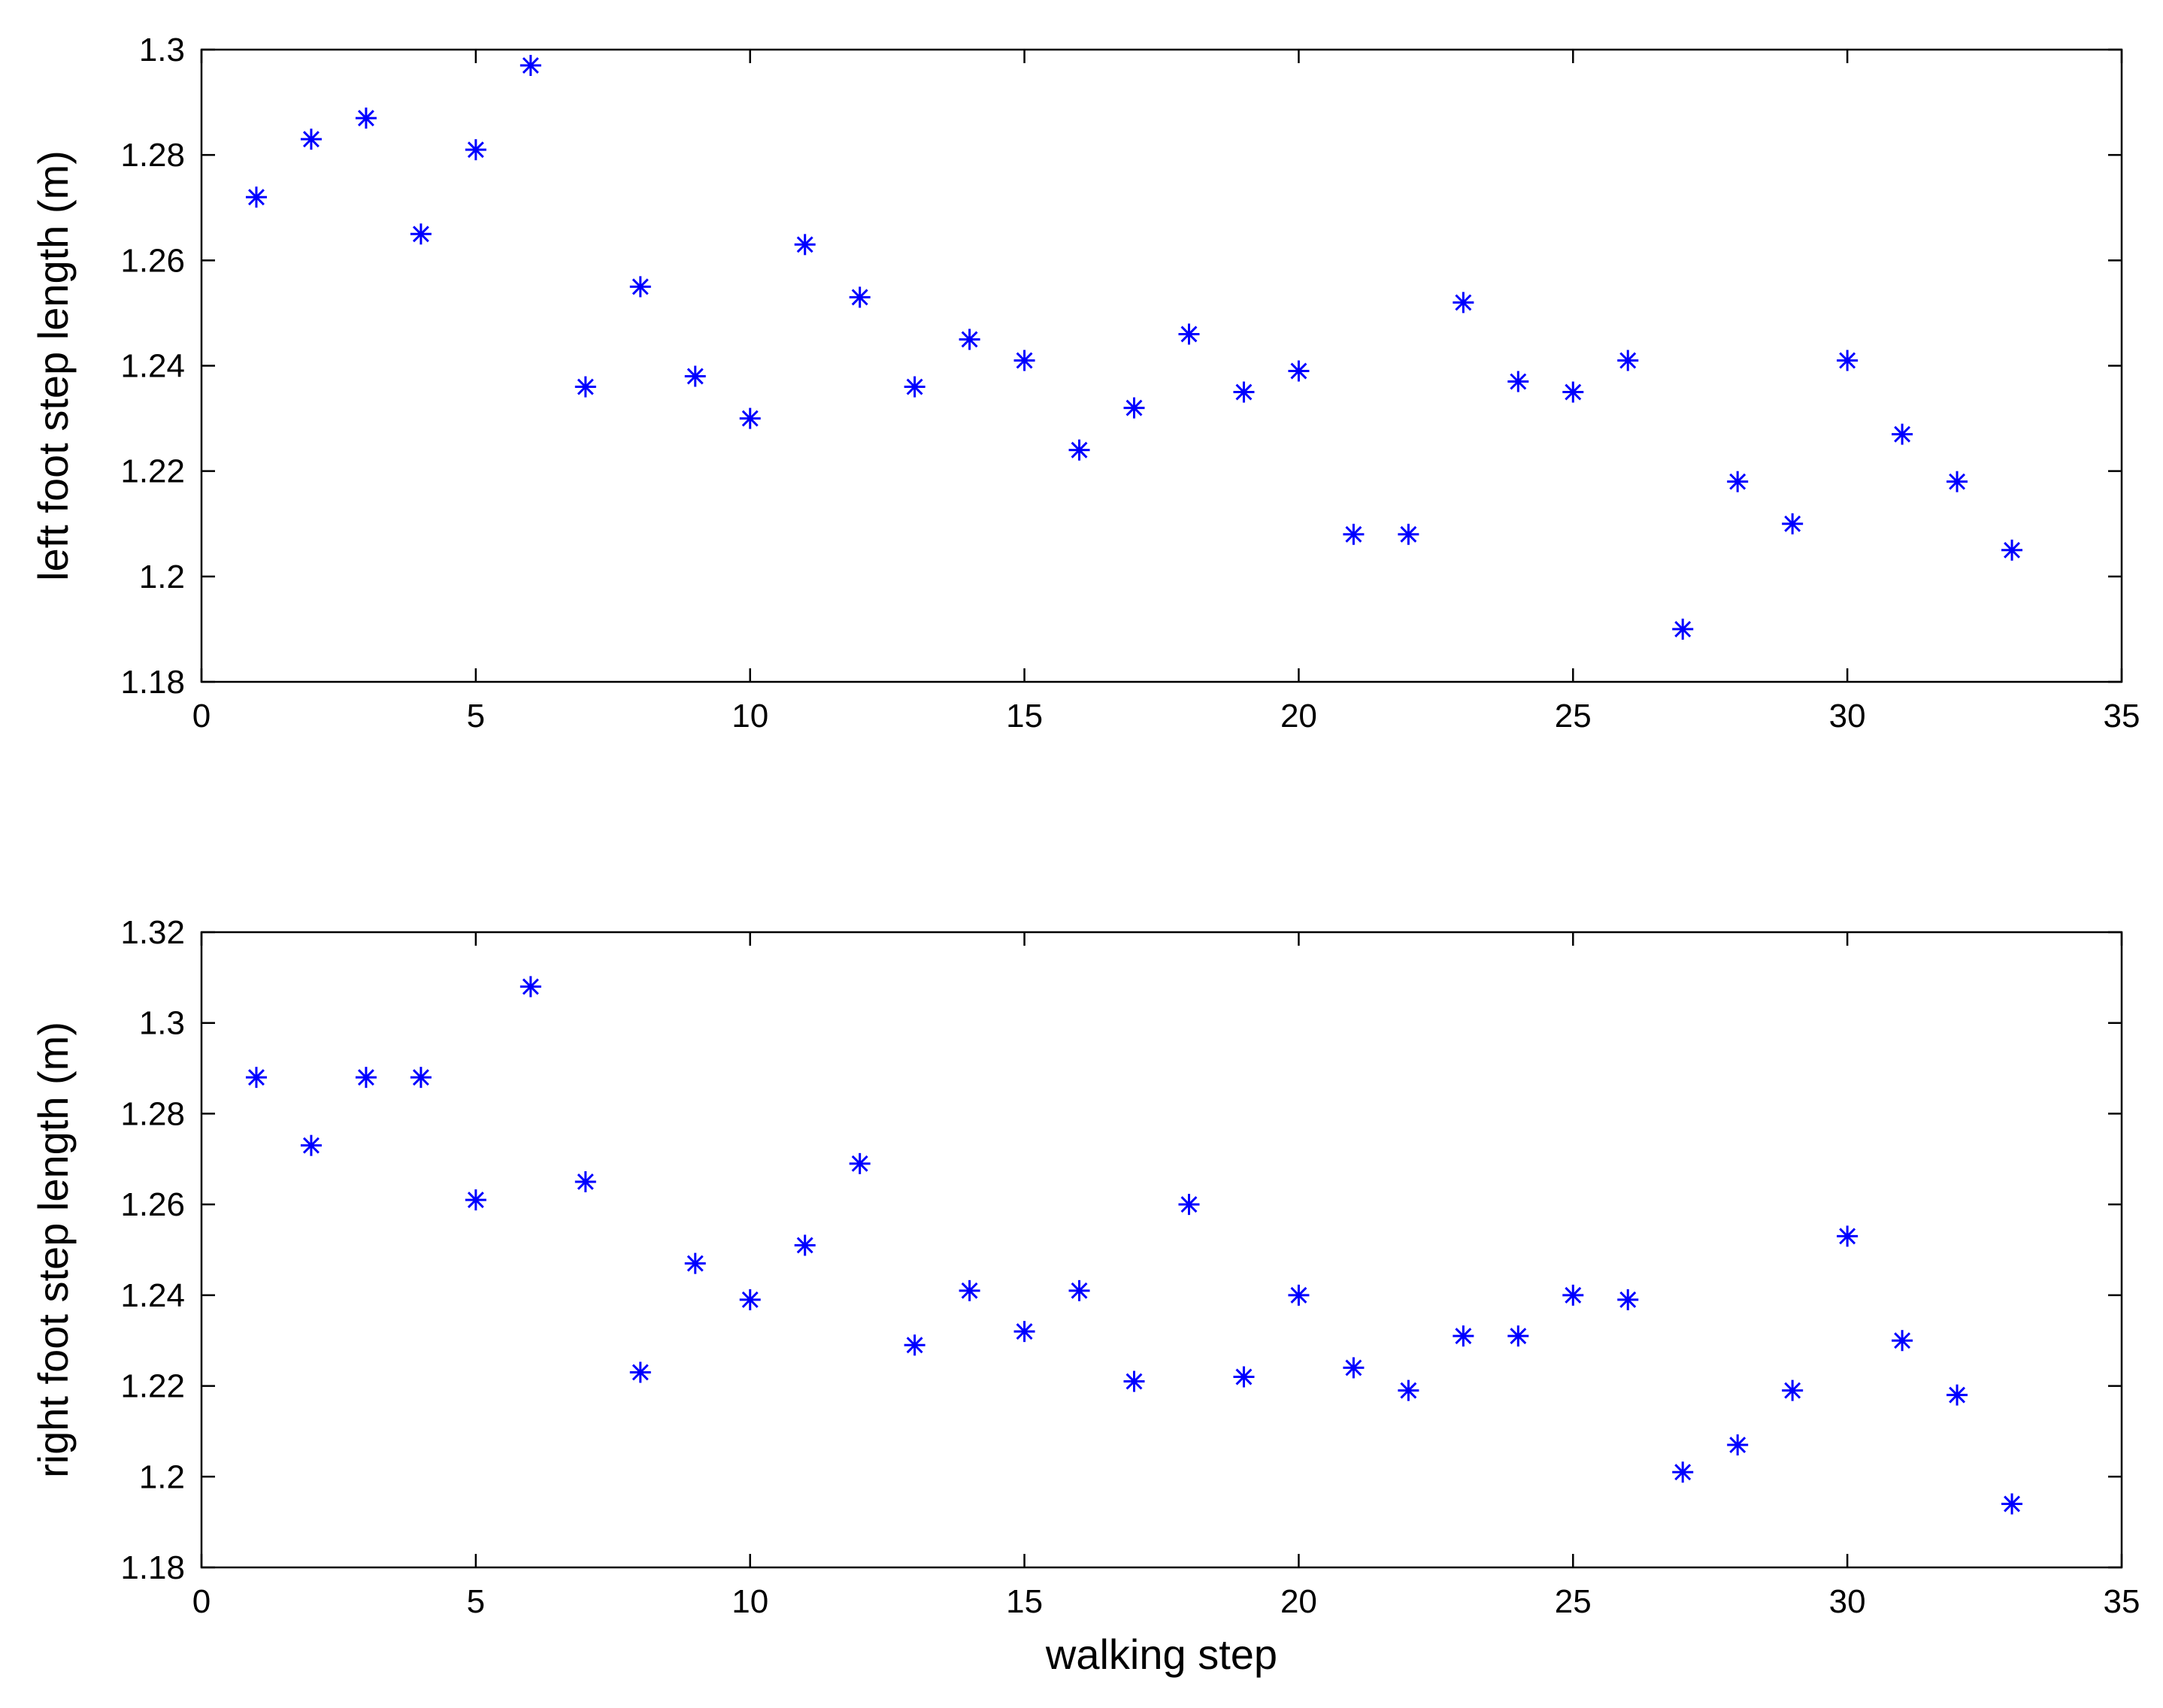 The image size is (2163, 1708). What do you see at coordinates (476, 1602) in the screenshot?
I see `right-foot-x-tick-label: 5` at bounding box center [476, 1602].